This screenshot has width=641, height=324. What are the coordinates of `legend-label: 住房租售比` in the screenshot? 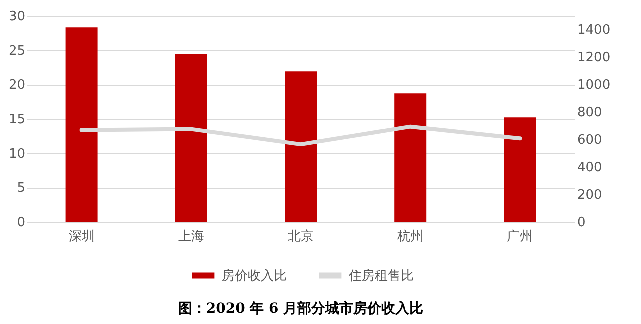 It's located at (381, 276).